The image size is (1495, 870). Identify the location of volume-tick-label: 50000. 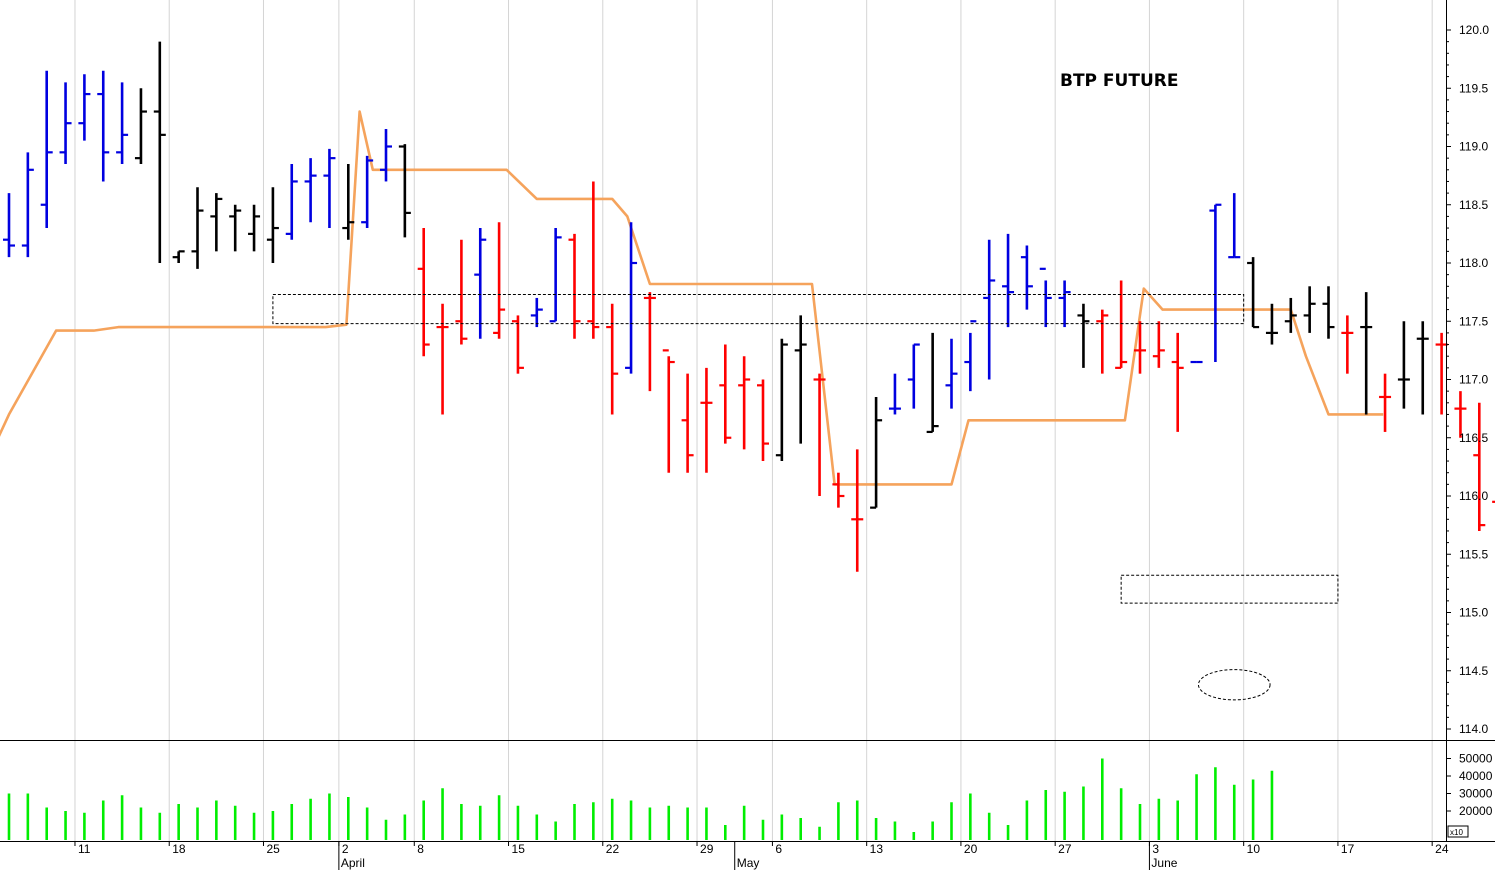
(1476, 759).